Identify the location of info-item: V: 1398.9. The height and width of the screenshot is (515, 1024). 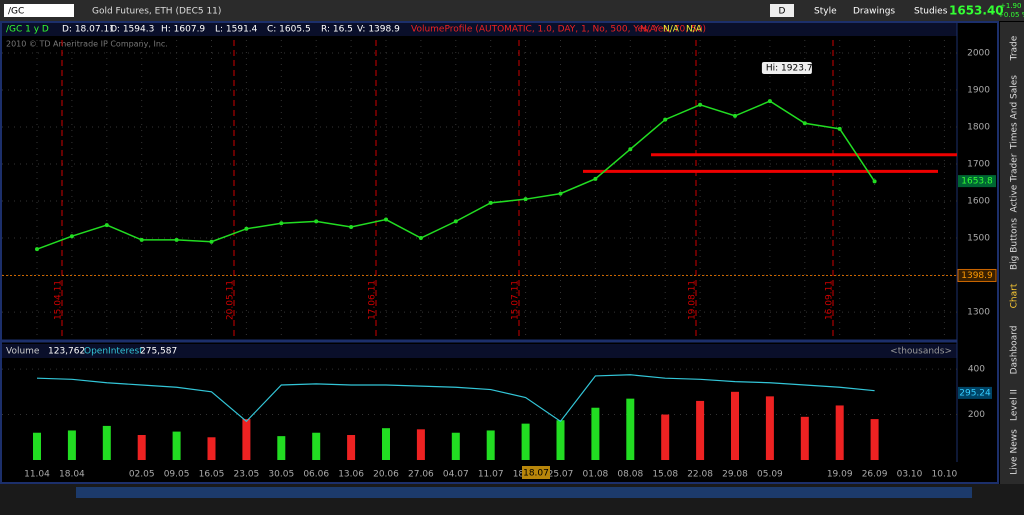
(378, 30).